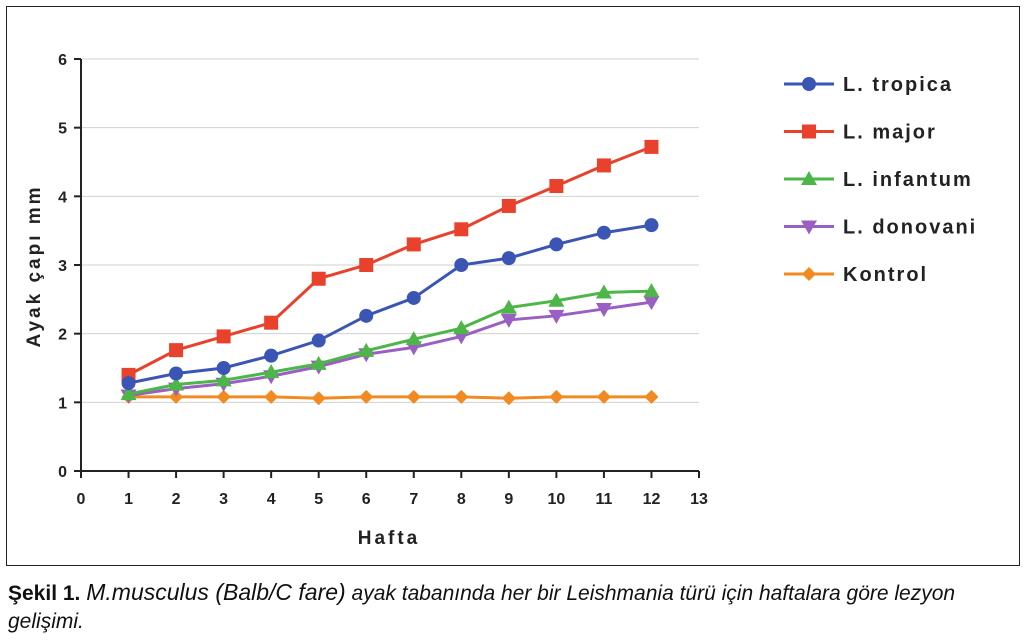 This screenshot has width=1027, height=643. What do you see at coordinates (318, 499) in the screenshot?
I see `x-tick-label-5: 5` at bounding box center [318, 499].